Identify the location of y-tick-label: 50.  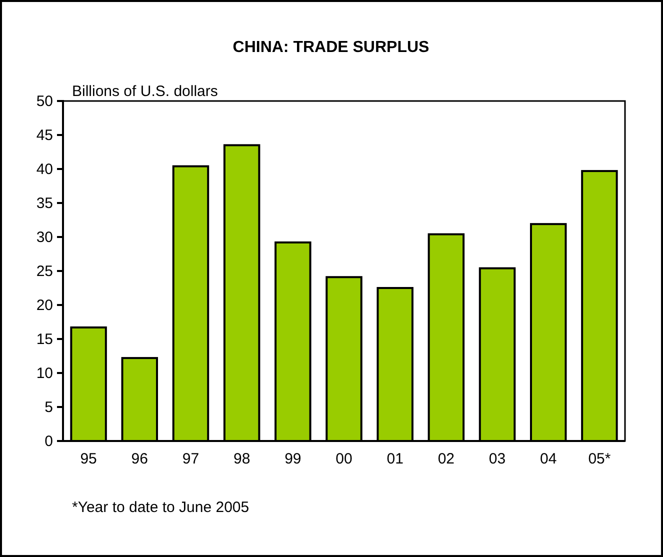
(44, 101).